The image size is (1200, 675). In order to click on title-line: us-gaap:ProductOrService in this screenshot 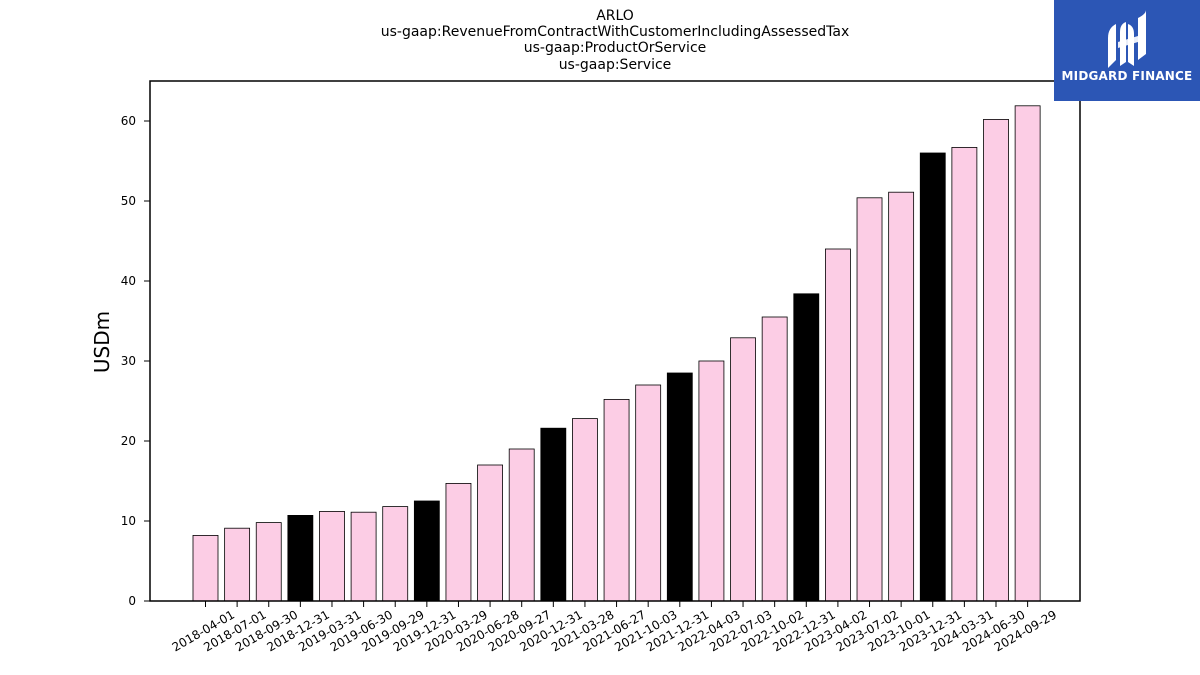, I will do `click(615, 48)`.